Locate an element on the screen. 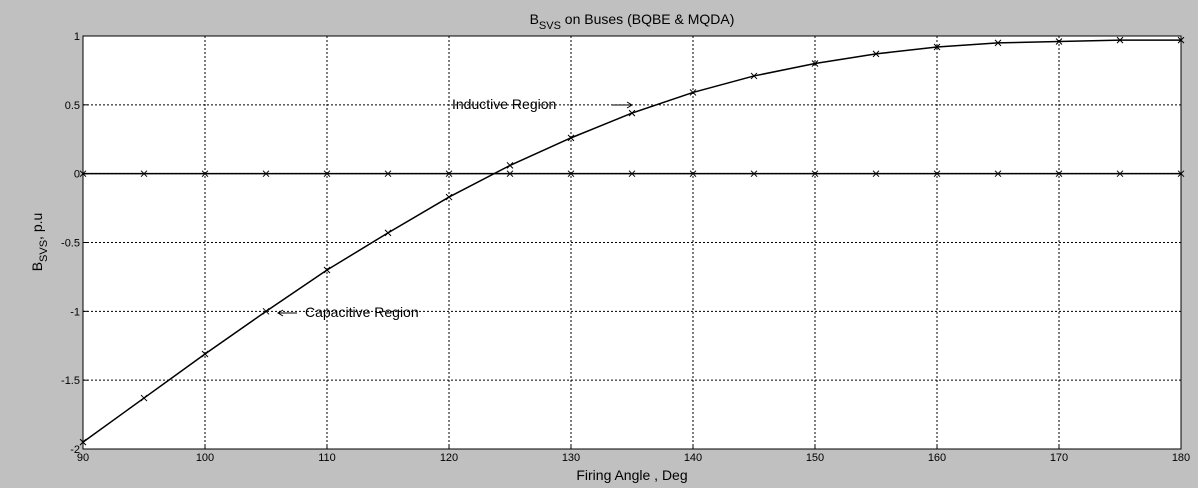  y-tick-label: 0 is located at coordinates (77, 175).